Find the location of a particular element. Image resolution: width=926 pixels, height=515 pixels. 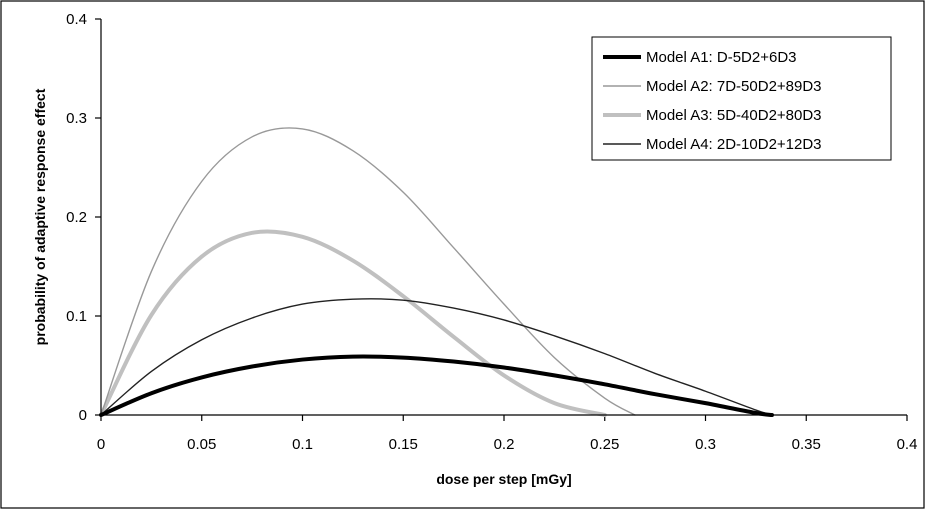

legend-item-a3: Model A3: 5D-40D2+80D3 is located at coordinates (712, 115).